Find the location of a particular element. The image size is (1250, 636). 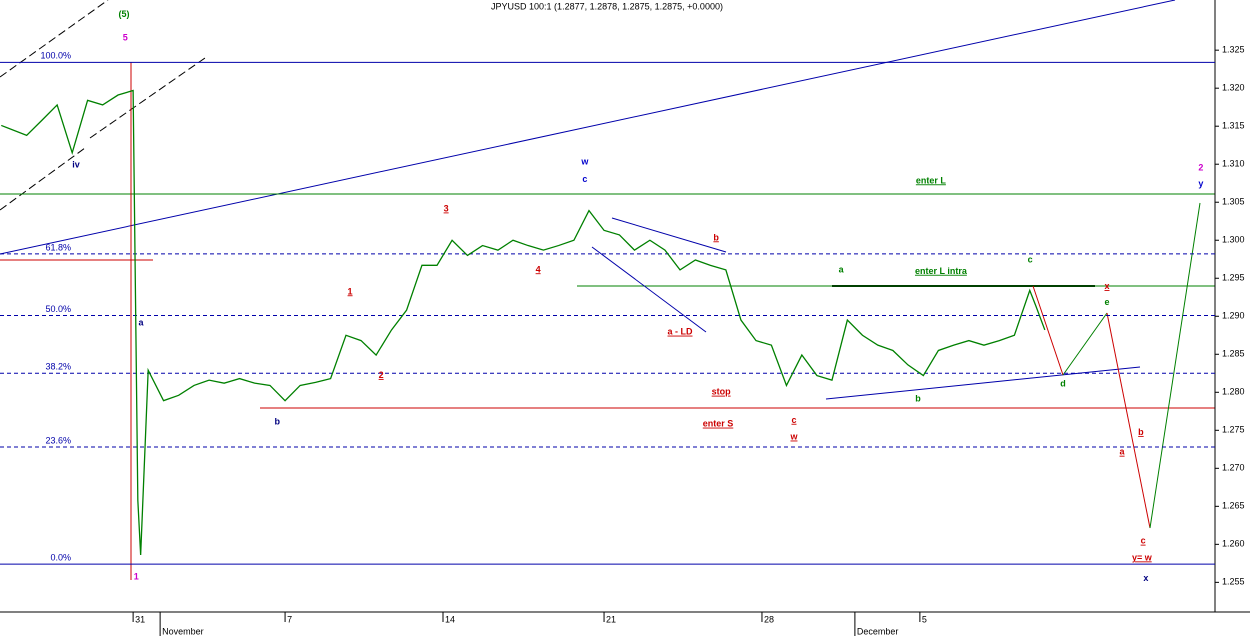

x-tick-label: 21 is located at coordinates (611, 619).